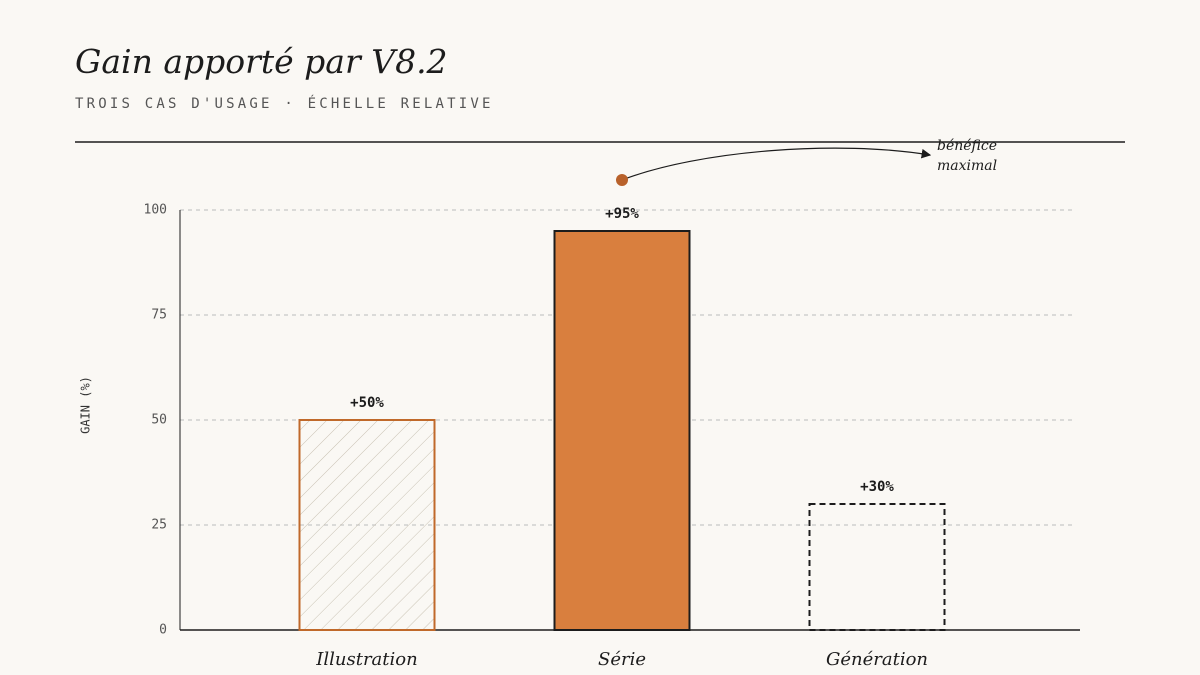  I want to click on x-tick-label: Série, so click(622, 659).